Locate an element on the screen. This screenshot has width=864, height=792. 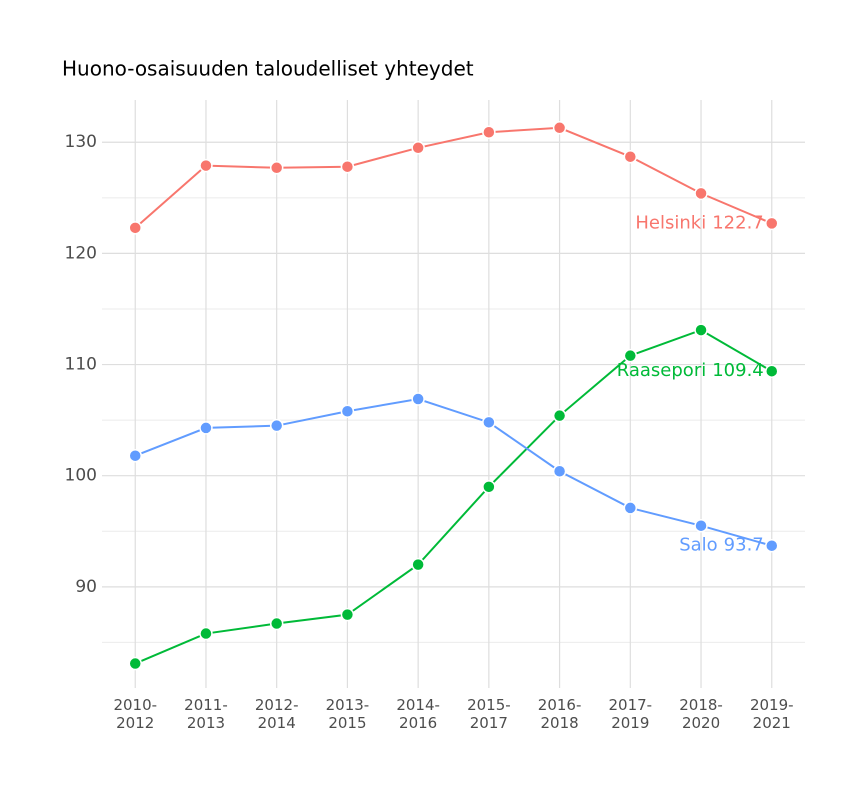
x-tick-label: 2016-2018 is located at coordinates (560, 714).